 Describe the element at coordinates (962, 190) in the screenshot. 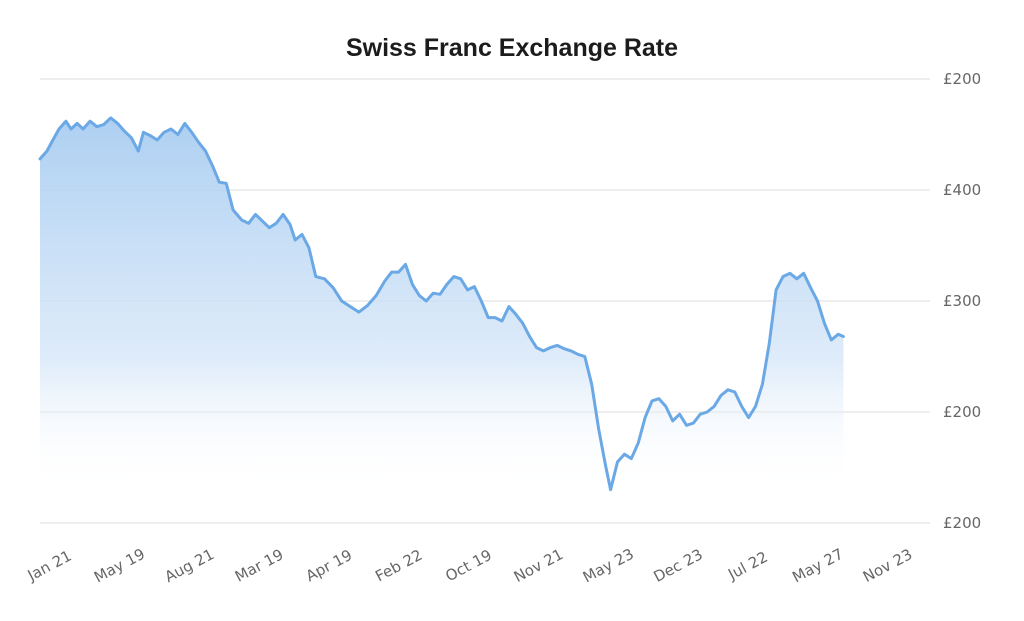

I see `y-tick-label: £400` at that location.